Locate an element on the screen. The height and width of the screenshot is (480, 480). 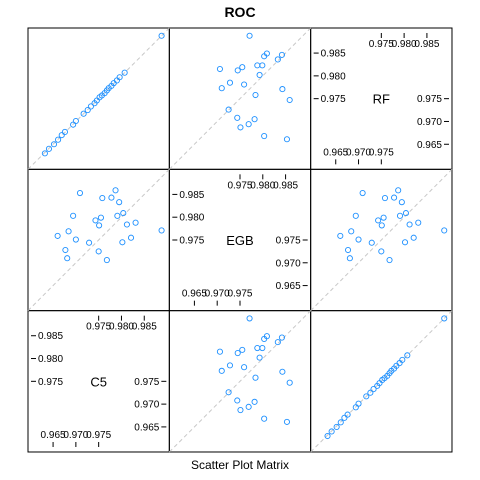
variable-name: RF is located at coordinates (381, 99).